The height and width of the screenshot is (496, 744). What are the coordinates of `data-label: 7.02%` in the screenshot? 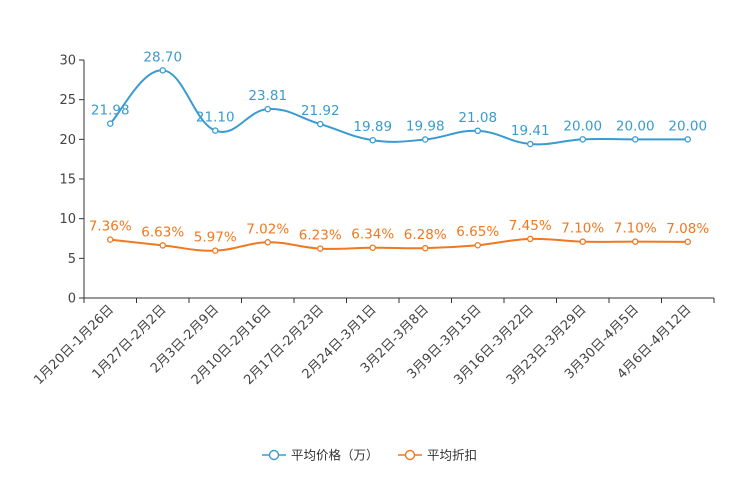 It's located at (267, 229).